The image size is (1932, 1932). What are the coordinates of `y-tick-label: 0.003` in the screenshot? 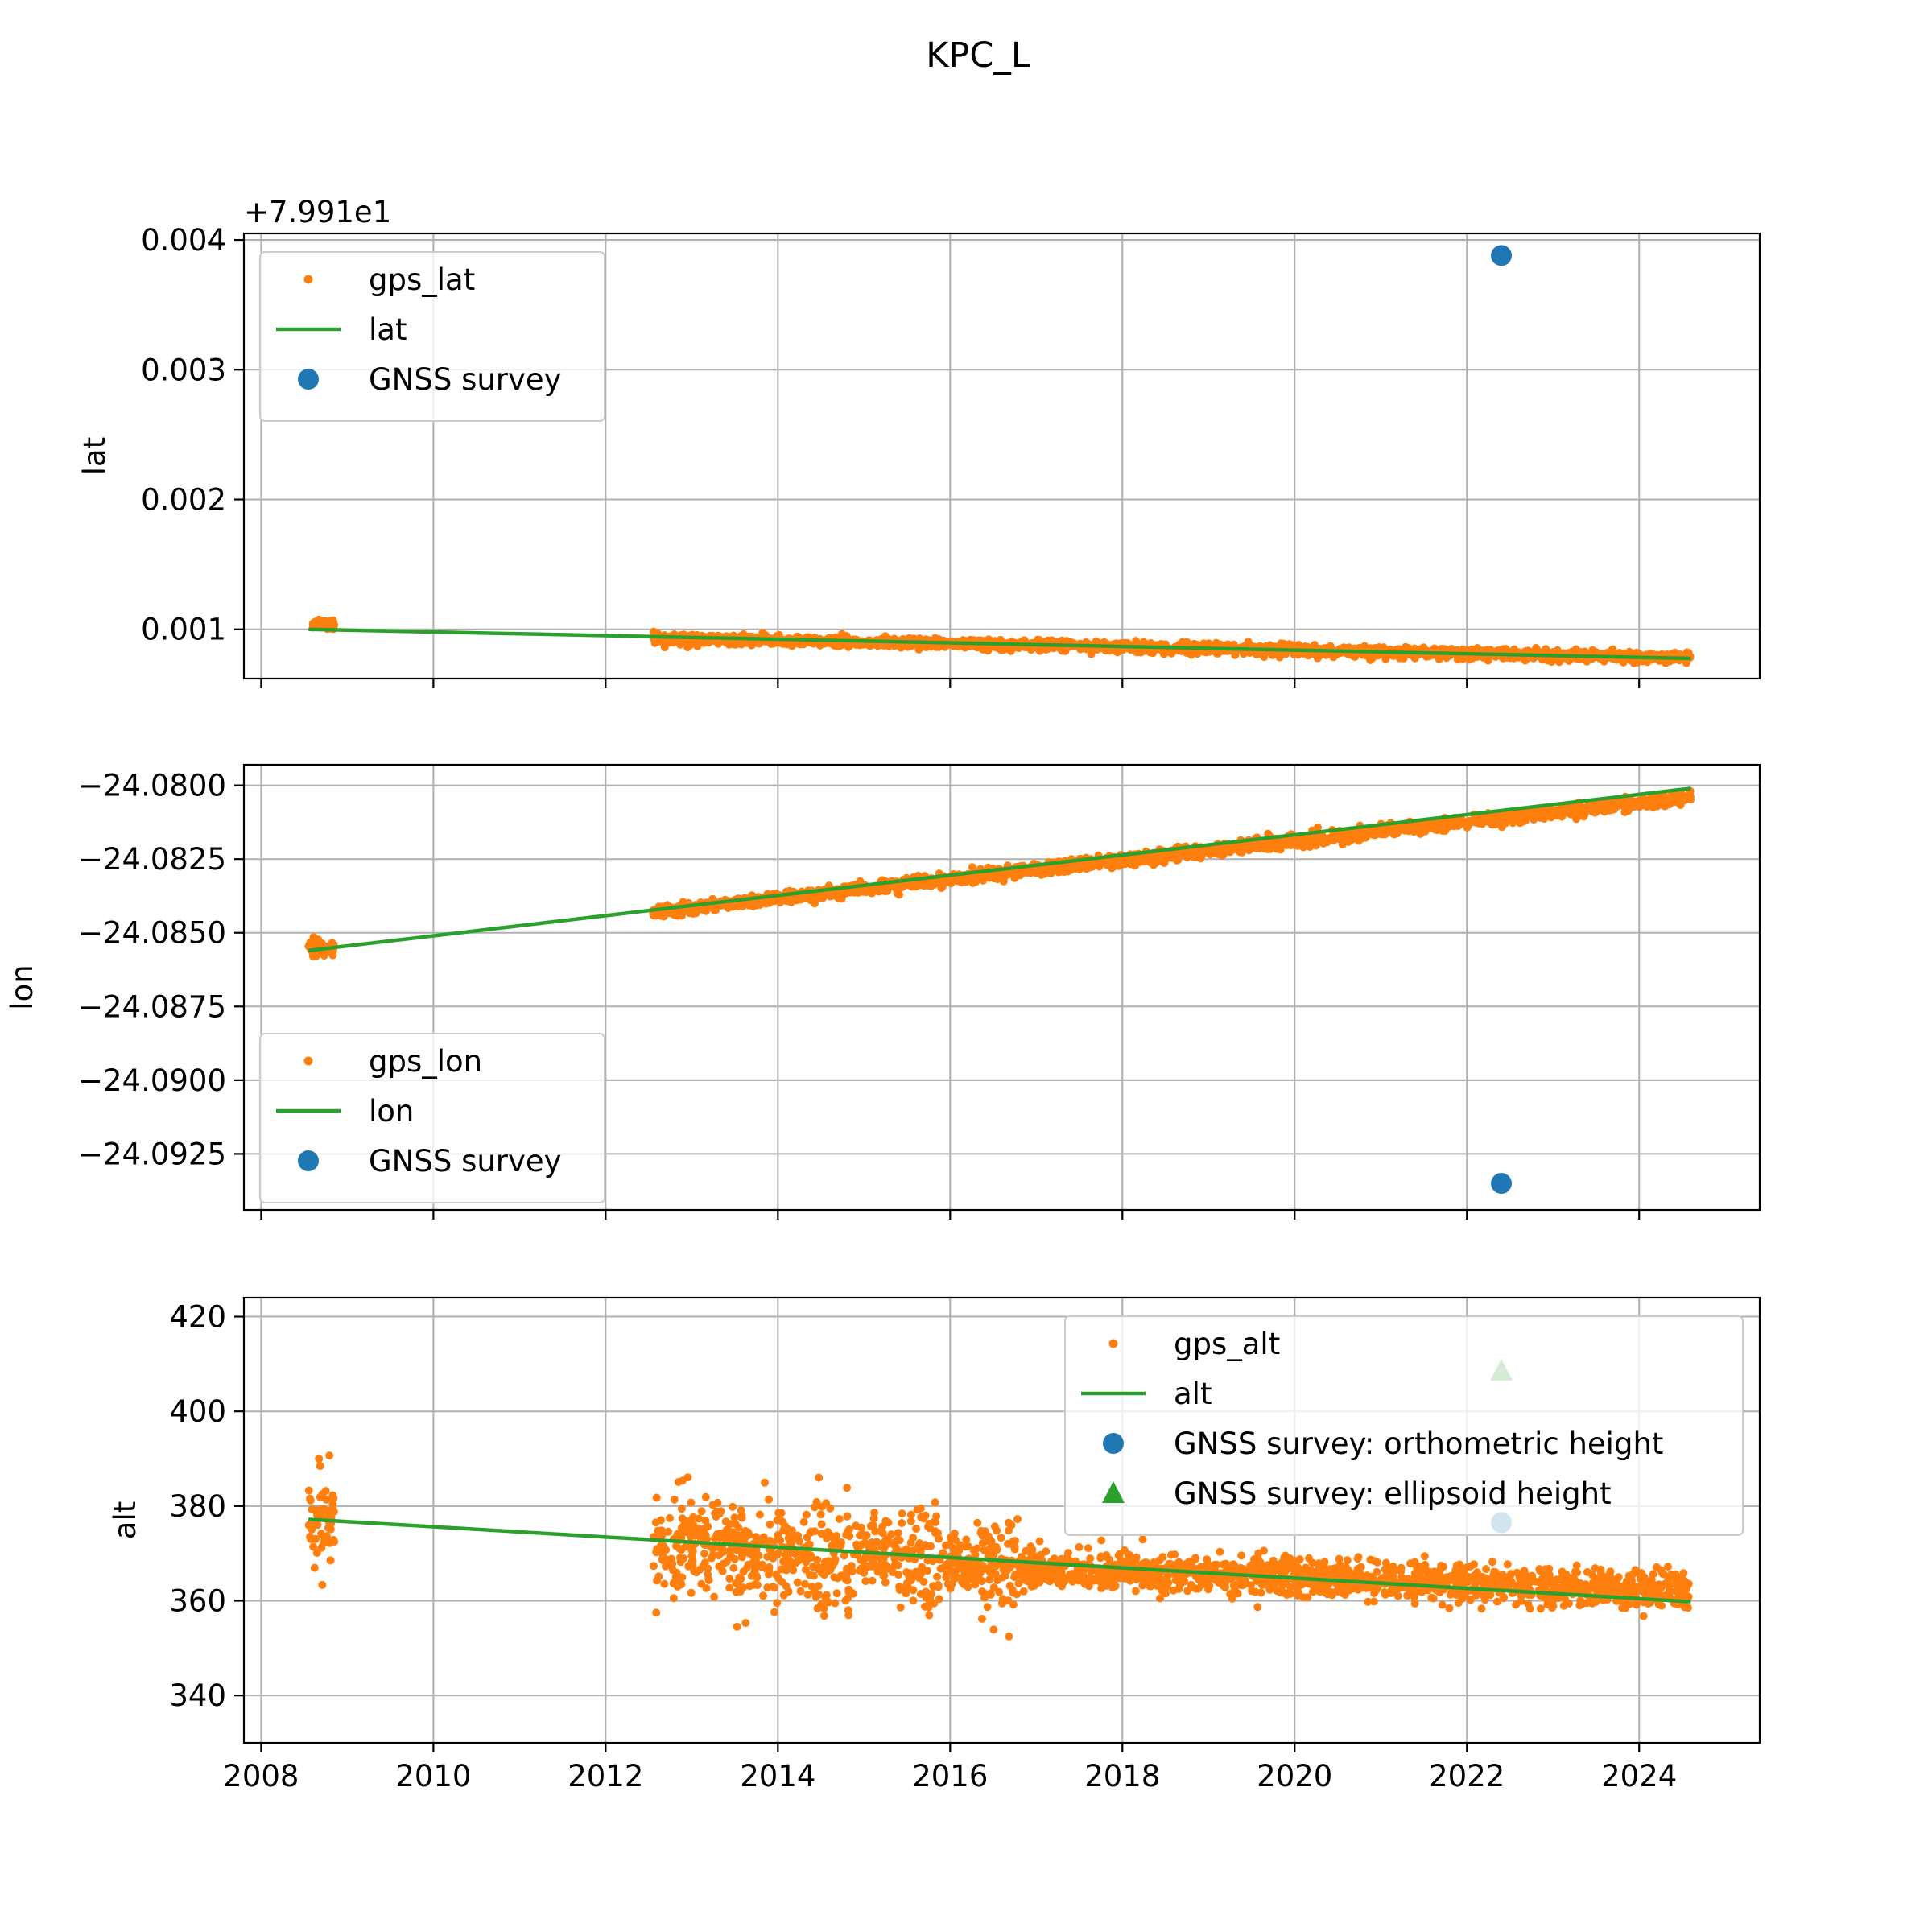 It's located at (183, 370).